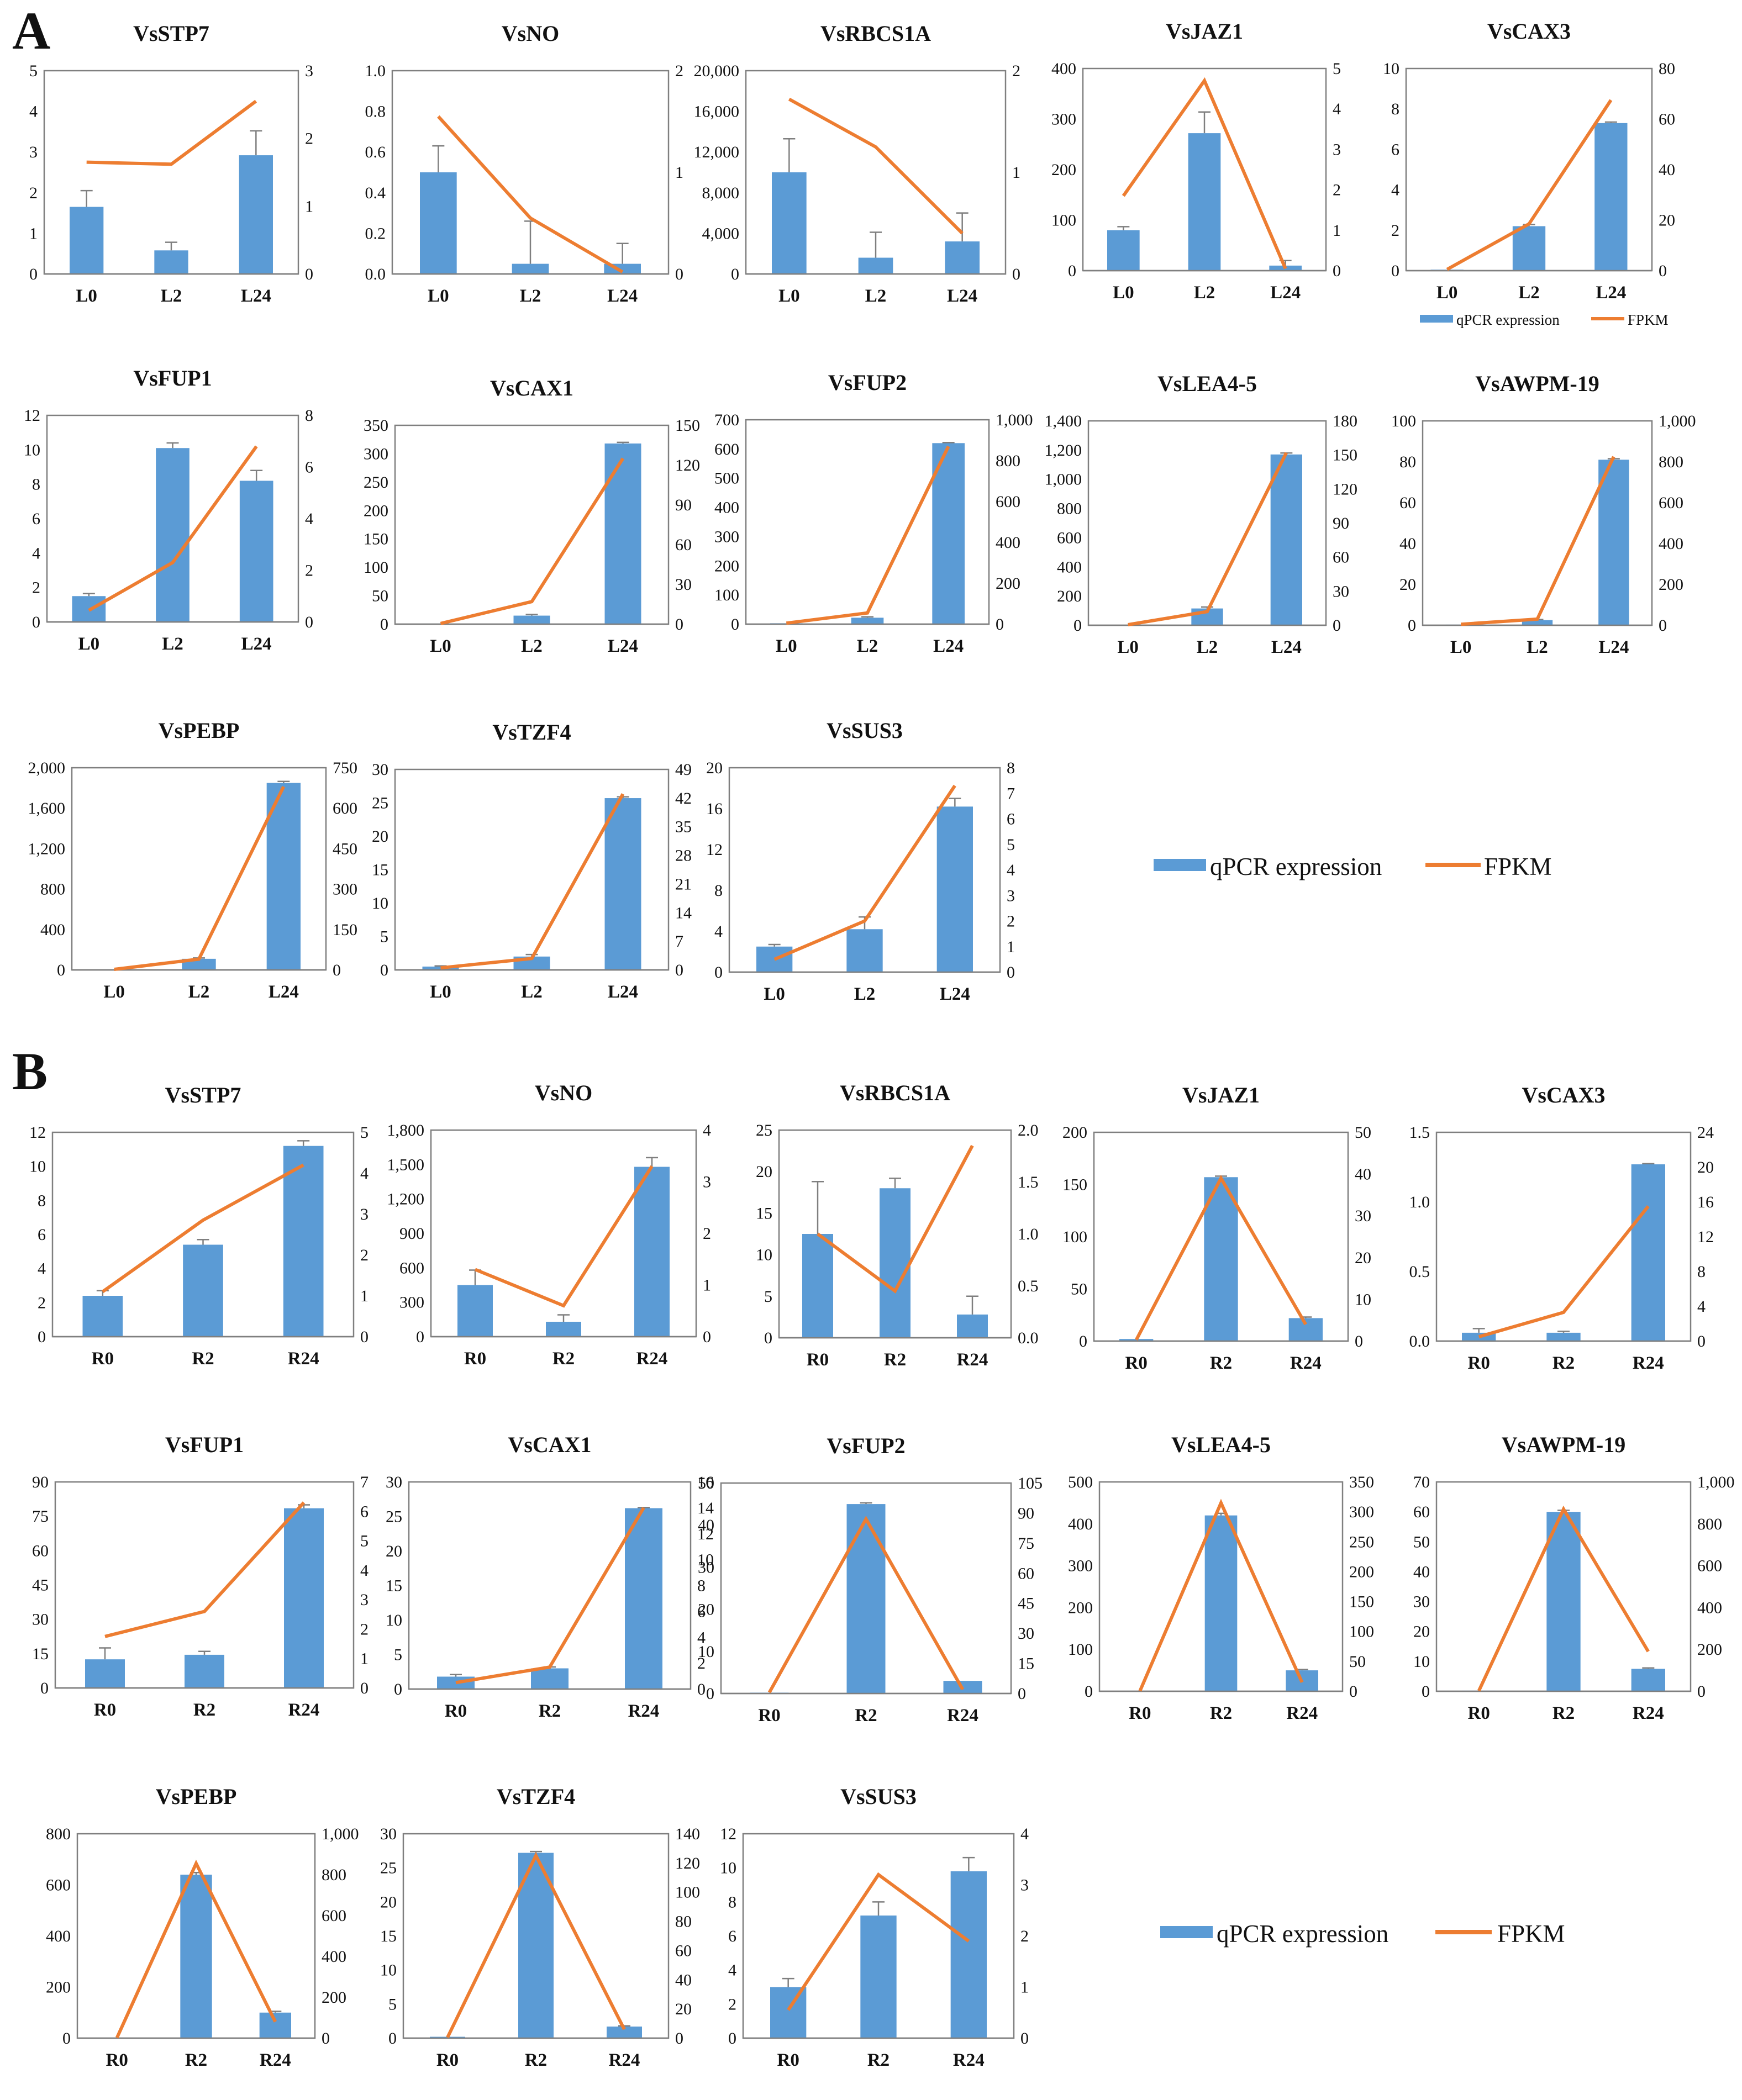  What do you see at coordinates (345, 849) in the screenshot?
I see `right-tick-label: 450` at bounding box center [345, 849].